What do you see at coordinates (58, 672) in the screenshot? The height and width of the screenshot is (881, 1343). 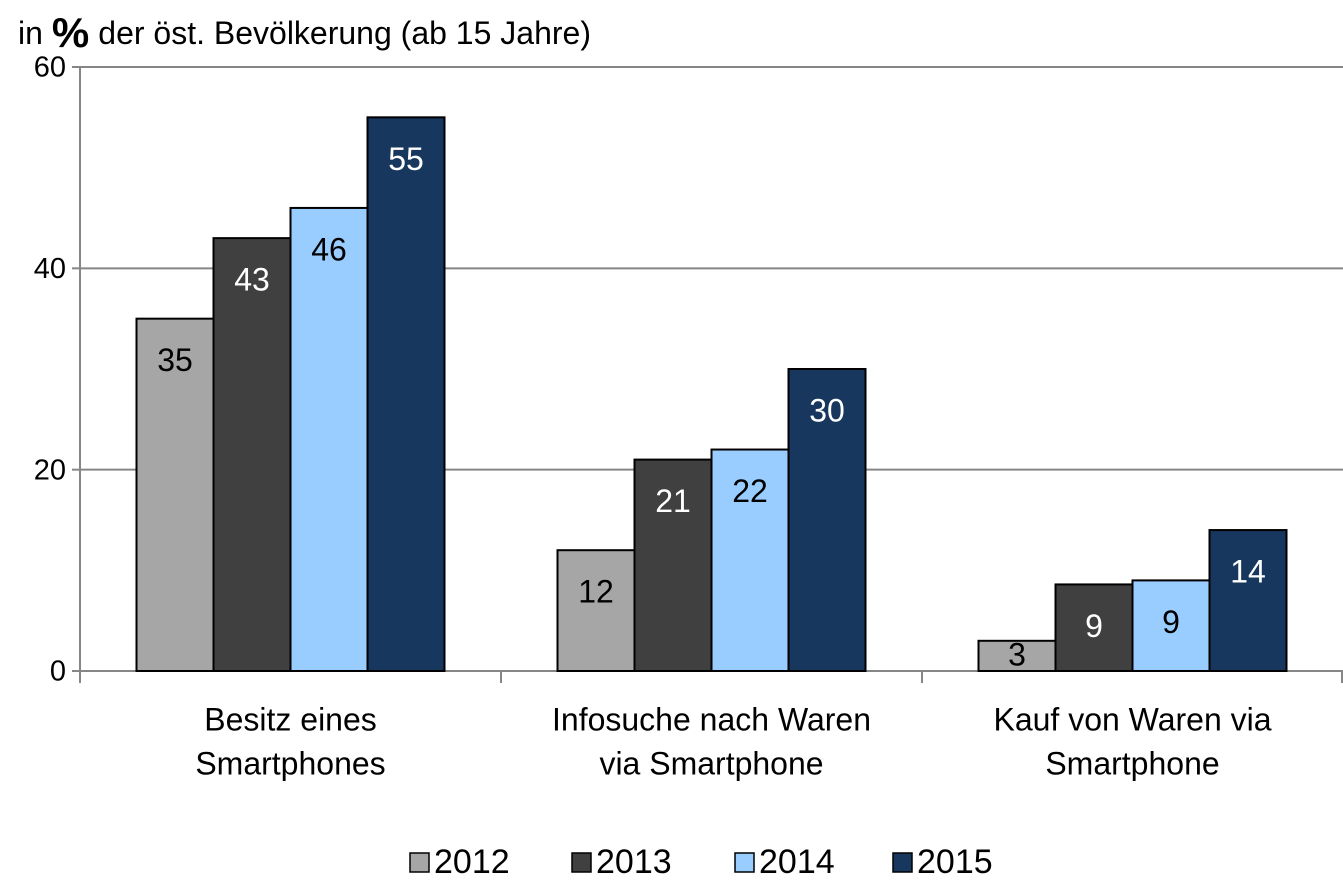 I see `y-tick-label: 0` at bounding box center [58, 672].